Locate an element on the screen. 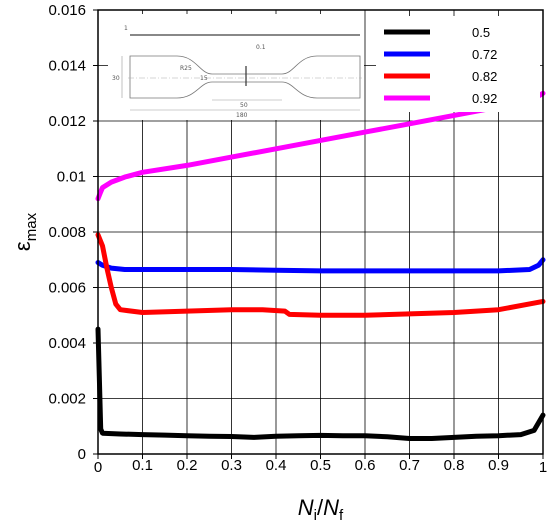 The image size is (550, 529). y-tick-label: 0.01 is located at coordinates (71, 177).